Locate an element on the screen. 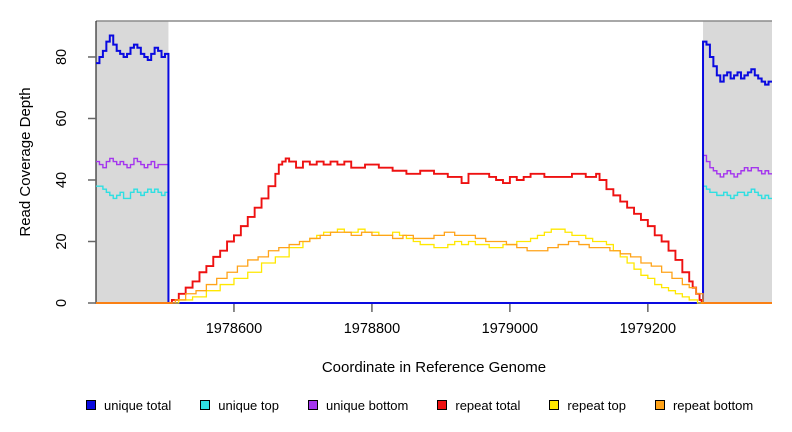 The width and height of the screenshot is (792, 432). x-axis-title: Coordinate in Reference Genome is located at coordinates (434, 367).